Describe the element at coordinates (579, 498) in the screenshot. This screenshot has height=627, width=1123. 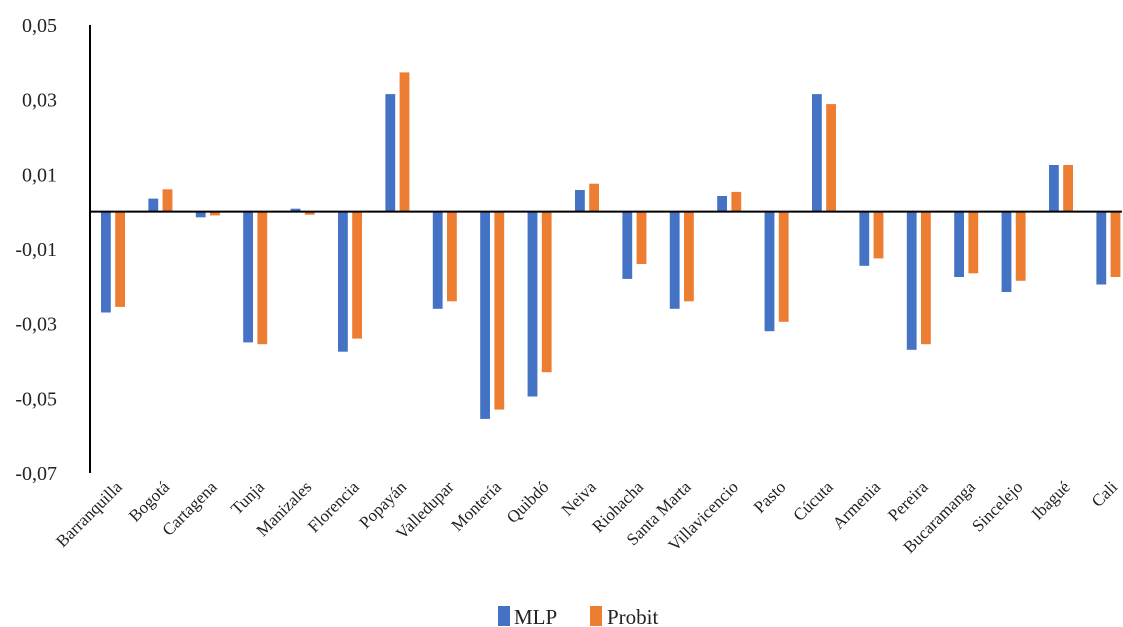
I see `category-label: Neiva` at that location.